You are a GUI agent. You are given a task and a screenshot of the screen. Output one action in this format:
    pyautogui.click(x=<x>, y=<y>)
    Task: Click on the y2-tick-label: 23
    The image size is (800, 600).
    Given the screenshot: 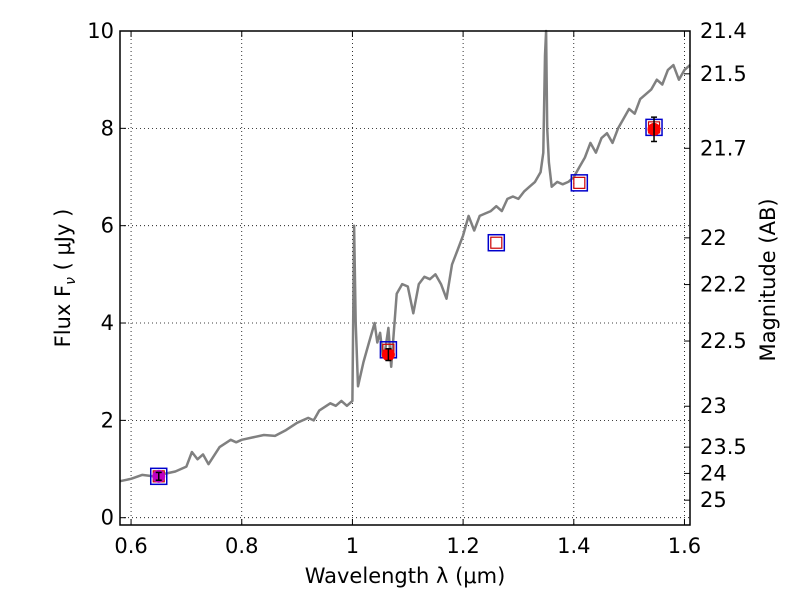 What is the action you would take?
    pyautogui.click(x=713, y=406)
    